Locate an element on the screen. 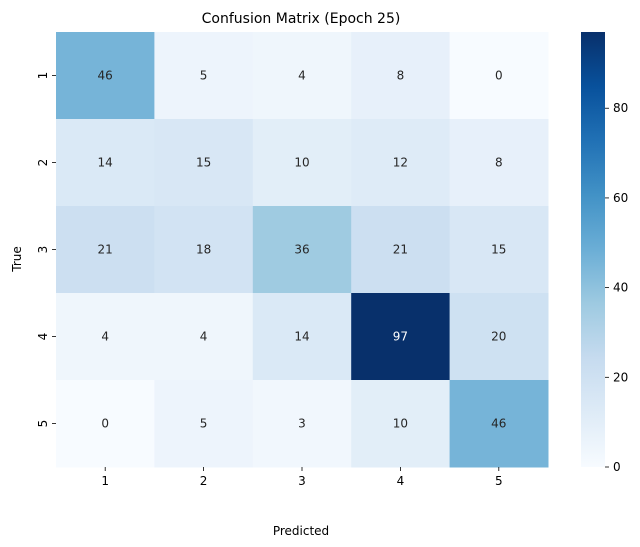 This screenshot has height=547, width=640. cell-value-label: 36 is located at coordinates (301, 250).